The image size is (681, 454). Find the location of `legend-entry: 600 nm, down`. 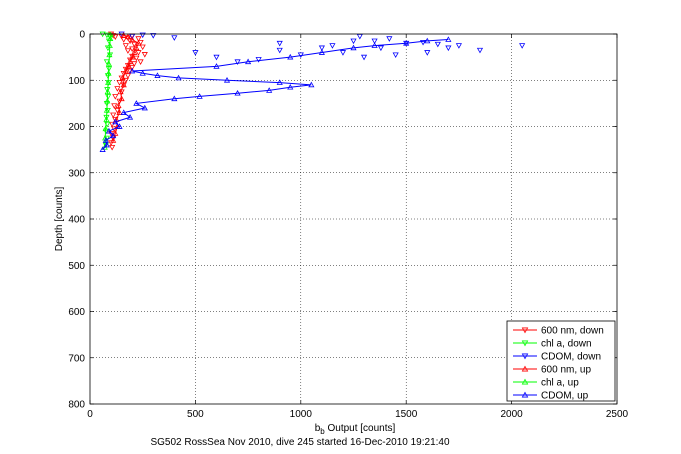

legend-entry: 600 nm, down is located at coordinates (558, 331).